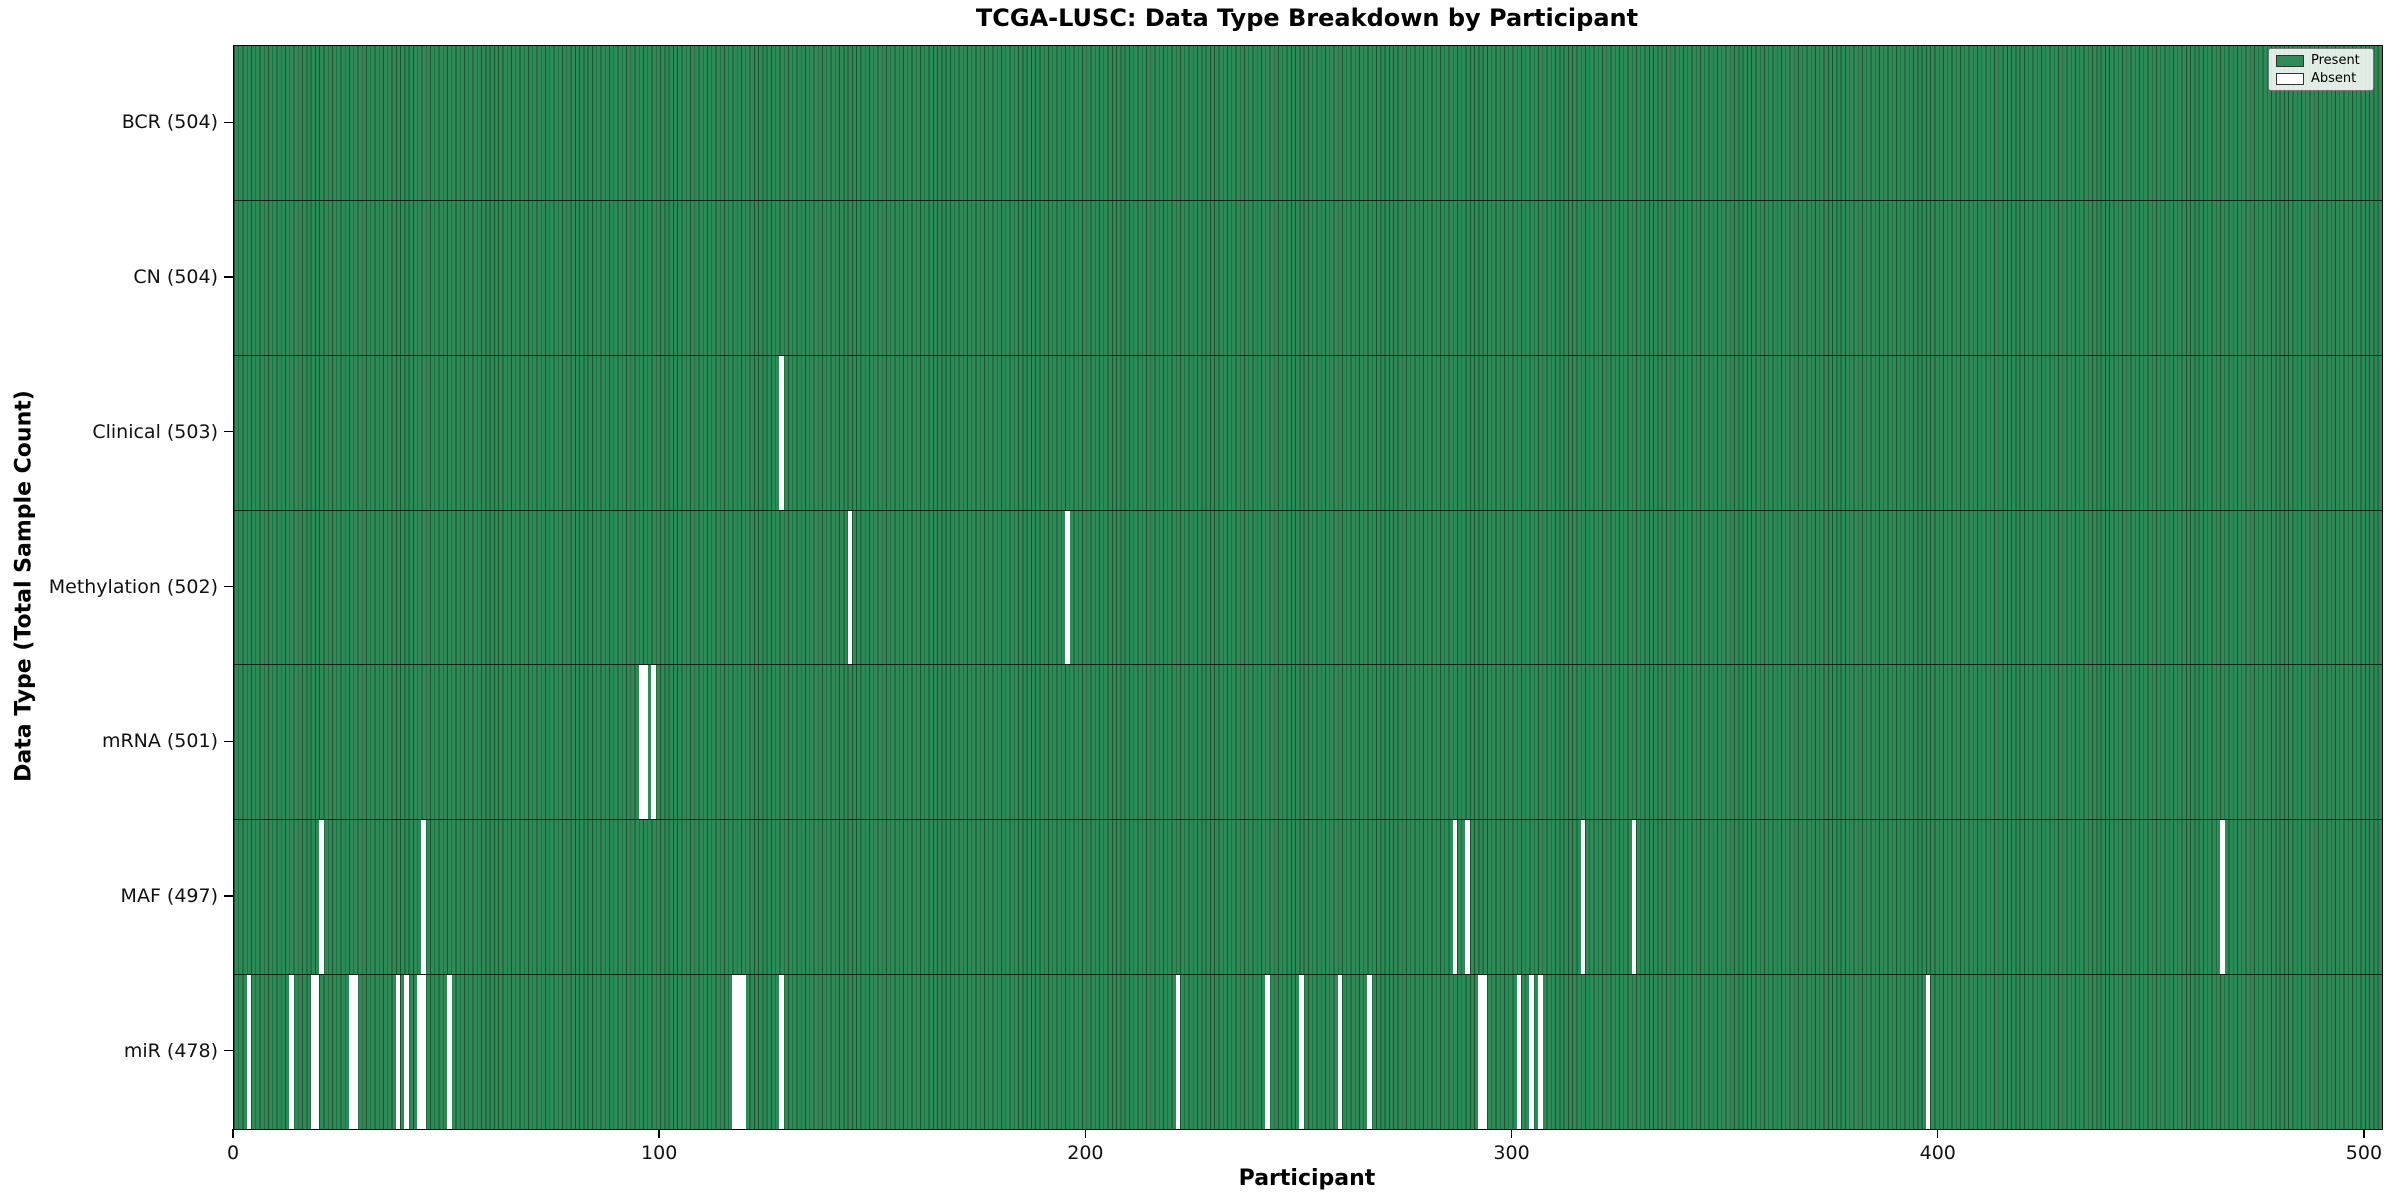 The width and height of the screenshot is (2400, 1200). What do you see at coordinates (1308, 433) in the screenshot?
I see `heatmap-row-clinical` at bounding box center [1308, 433].